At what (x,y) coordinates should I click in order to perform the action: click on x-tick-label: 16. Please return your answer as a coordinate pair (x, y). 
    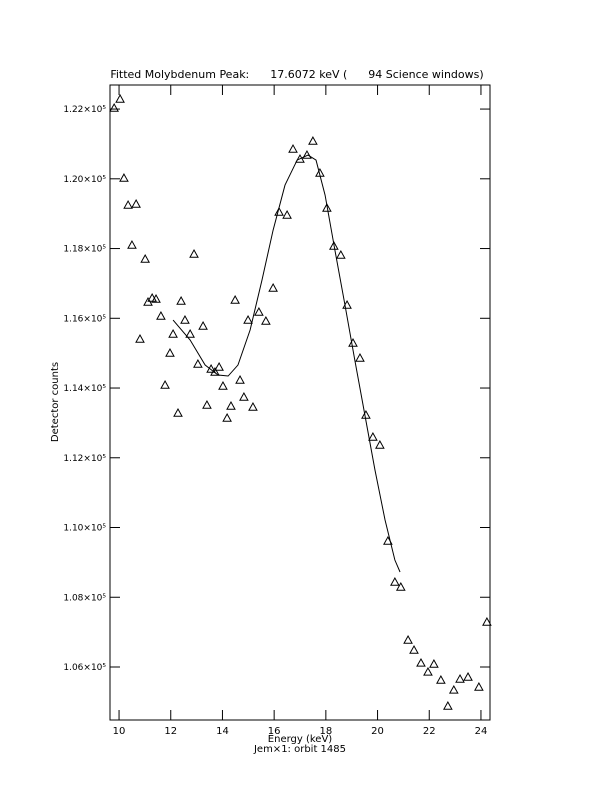
    Looking at the image, I should click on (274, 731).